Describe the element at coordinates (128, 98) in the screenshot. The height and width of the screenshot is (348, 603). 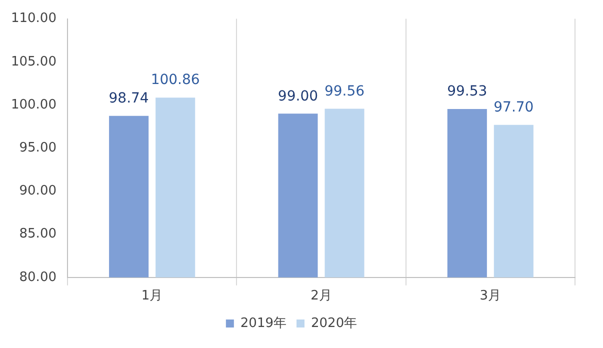
I see `data-label: 98.74` at that location.